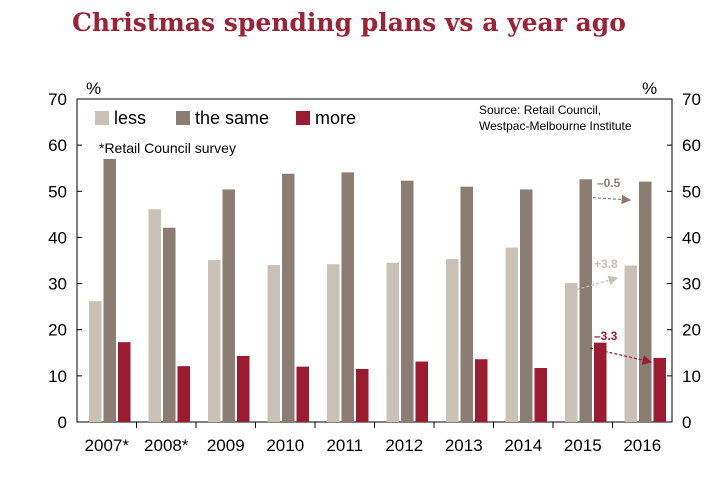 This screenshot has width=727, height=483. I want to click on bar-more-2008, so click(183, 394).